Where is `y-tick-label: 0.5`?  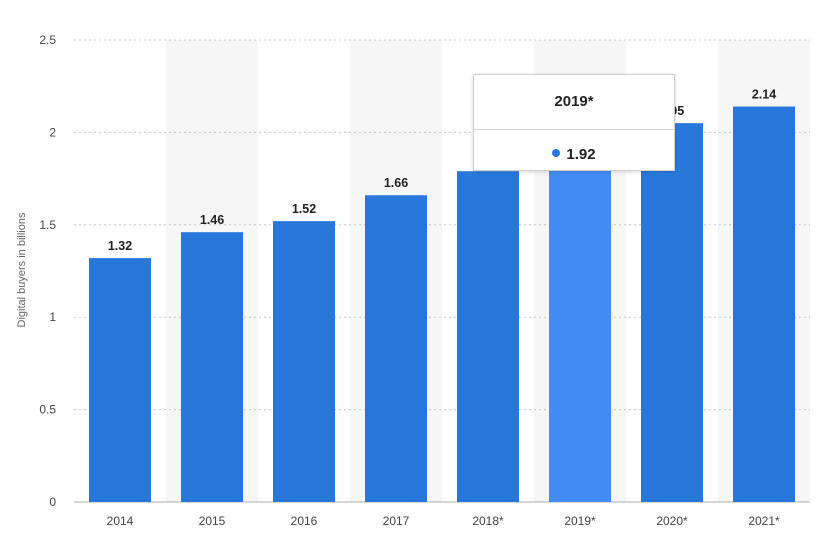
y-tick-label: 0.5 is located at coordinates (47, 410).